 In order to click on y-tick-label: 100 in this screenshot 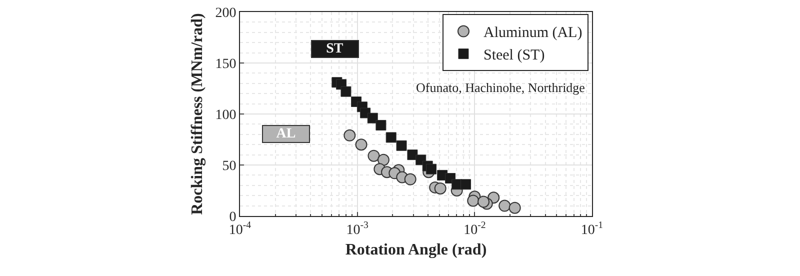, I will do `click(225, 115)`.